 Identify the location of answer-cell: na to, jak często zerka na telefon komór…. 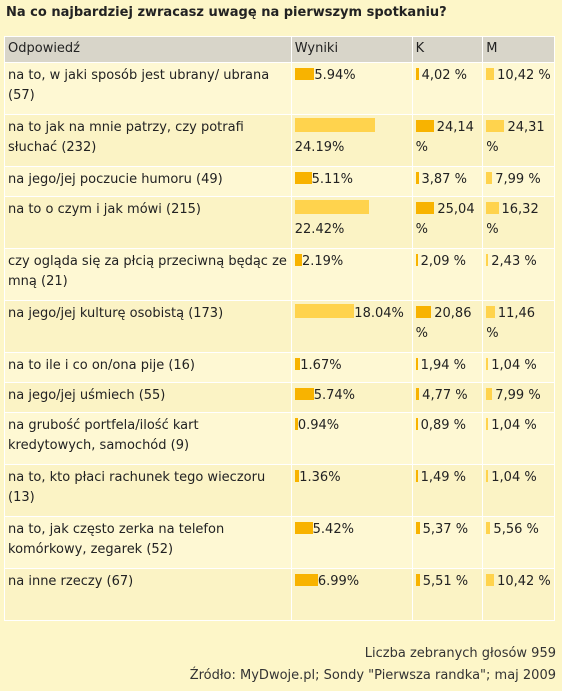
(148, 542).